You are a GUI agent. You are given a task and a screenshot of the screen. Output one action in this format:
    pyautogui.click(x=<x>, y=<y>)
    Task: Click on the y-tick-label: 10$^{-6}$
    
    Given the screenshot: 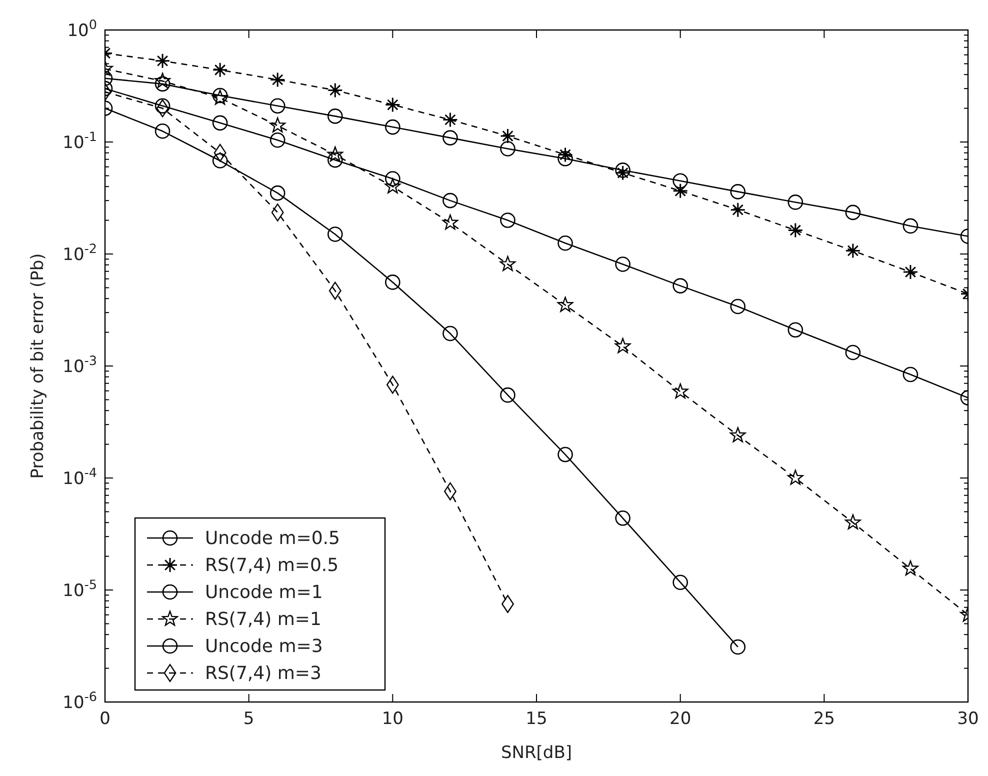 What is the action you would take?
    pyautogui.click(x=79, y=701)
    